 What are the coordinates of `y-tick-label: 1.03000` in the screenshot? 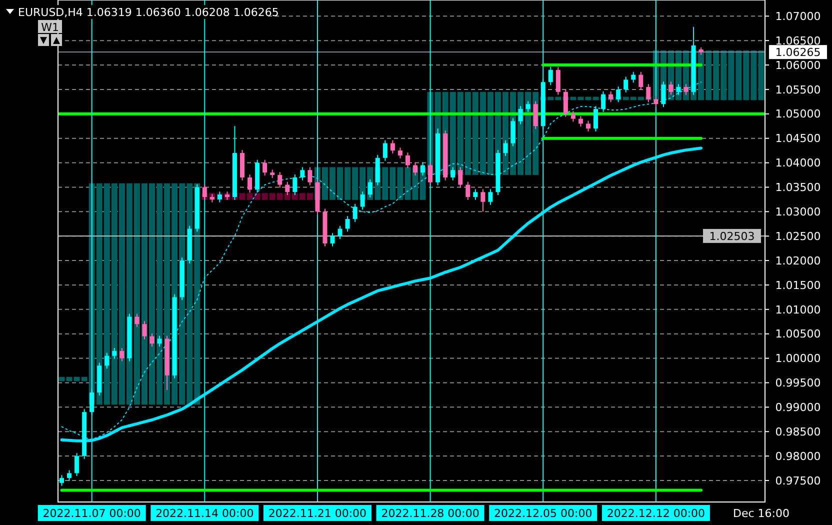 It's located at (798, 212).